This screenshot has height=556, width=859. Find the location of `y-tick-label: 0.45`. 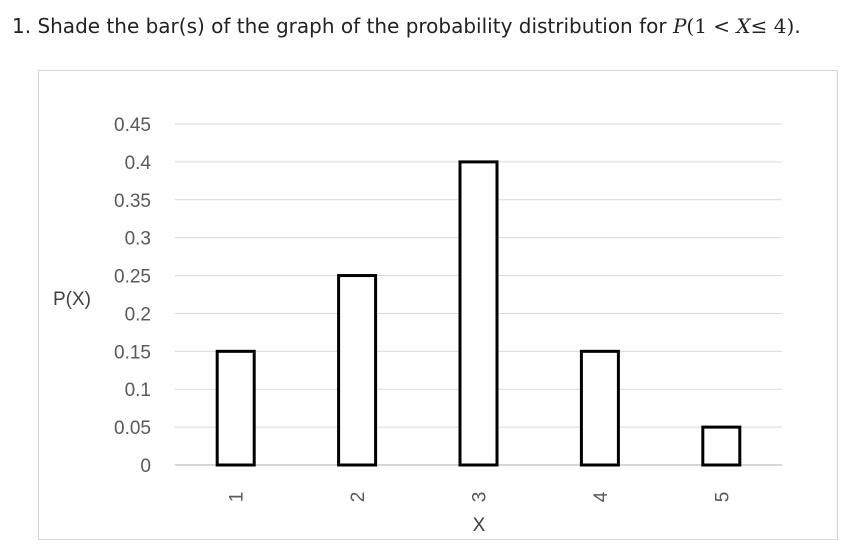

y-tick-label: 0.45 is located at coordinates (132, 125).